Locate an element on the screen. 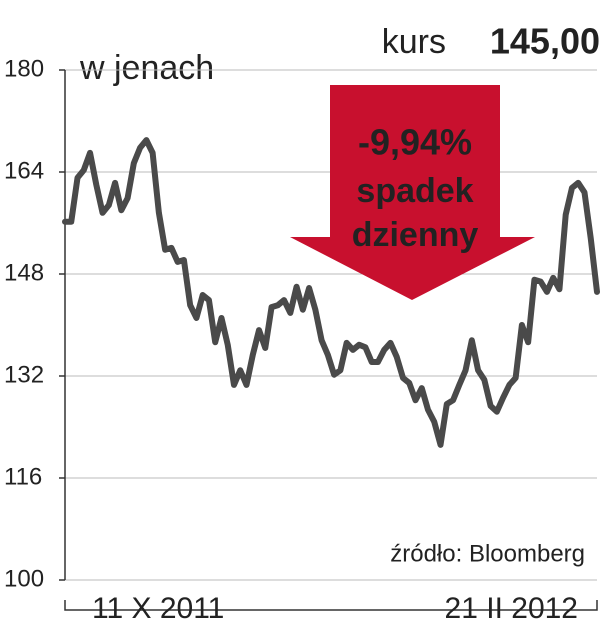 The image size is (610, 640). y-tick-label: 148 is located at coordinates (24, 272).